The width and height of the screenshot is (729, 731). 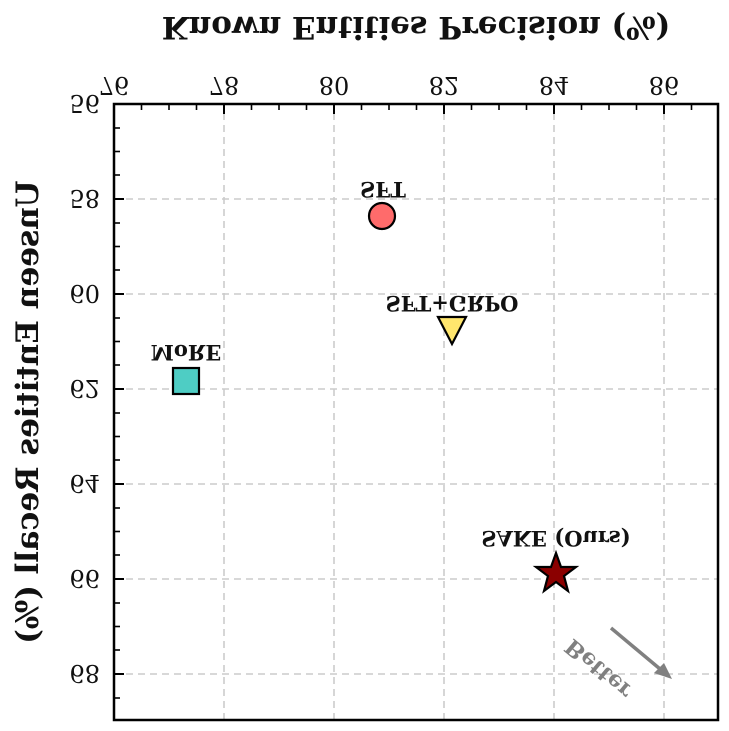 I want to click on y-tick-labels: 56 58 60 62 64 66 68, so click(x=84, y=388).